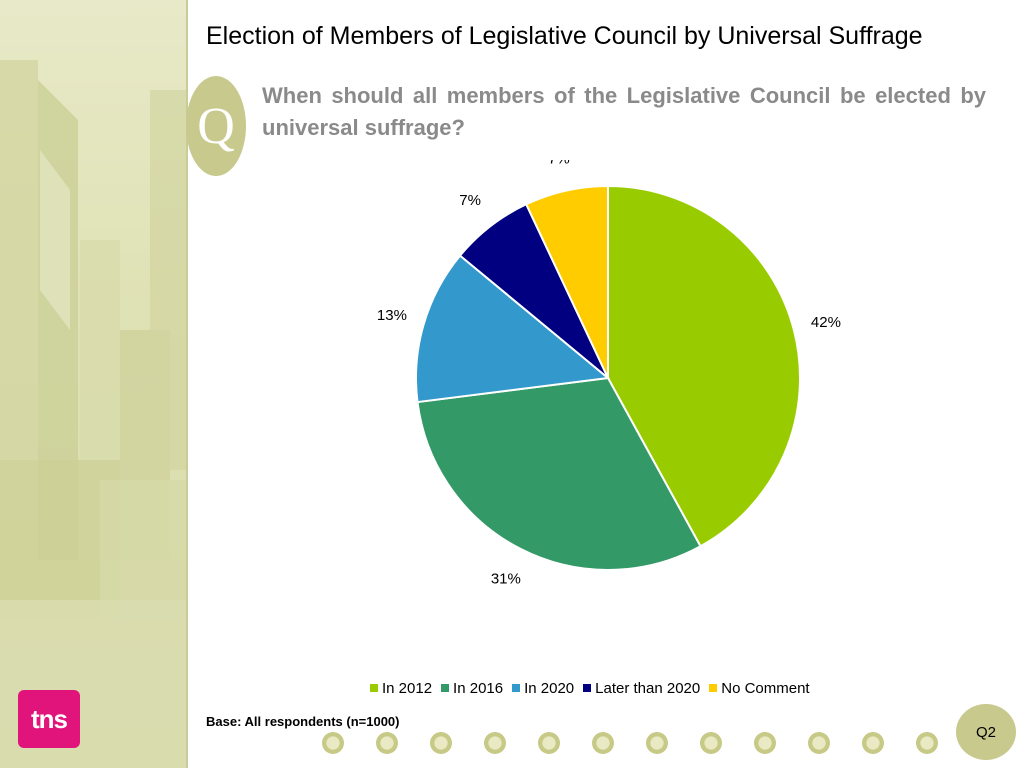 This screenshot has width=1024, height=768. I want to click on legend-label: Later than 2020, so click(648, 688).